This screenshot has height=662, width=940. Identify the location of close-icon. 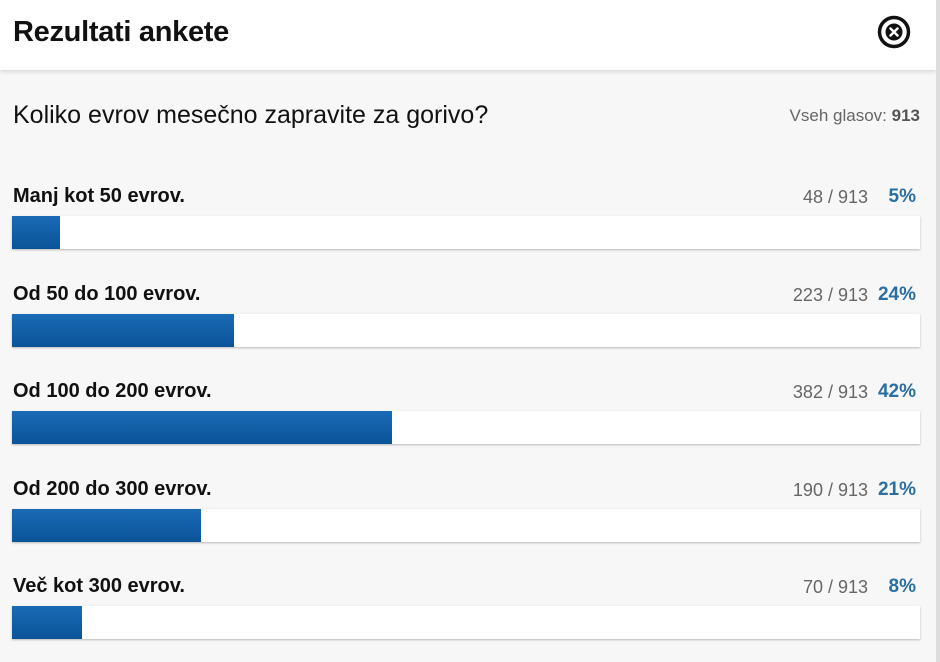
(894, 32).